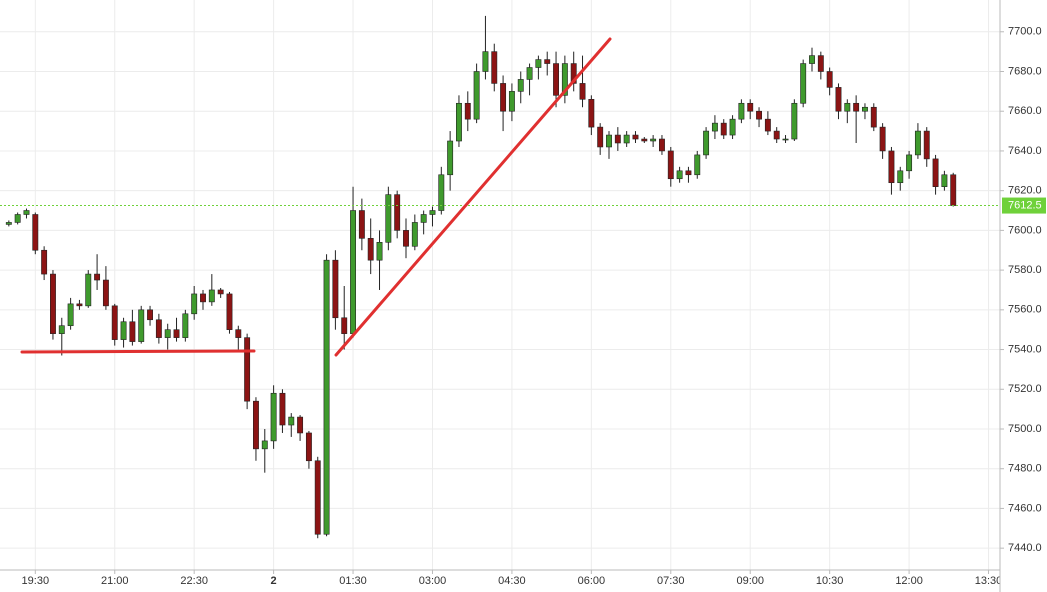 This screenshot has height=592, width=1047. I want to click on y-axis-panel, so click(1023, 296).